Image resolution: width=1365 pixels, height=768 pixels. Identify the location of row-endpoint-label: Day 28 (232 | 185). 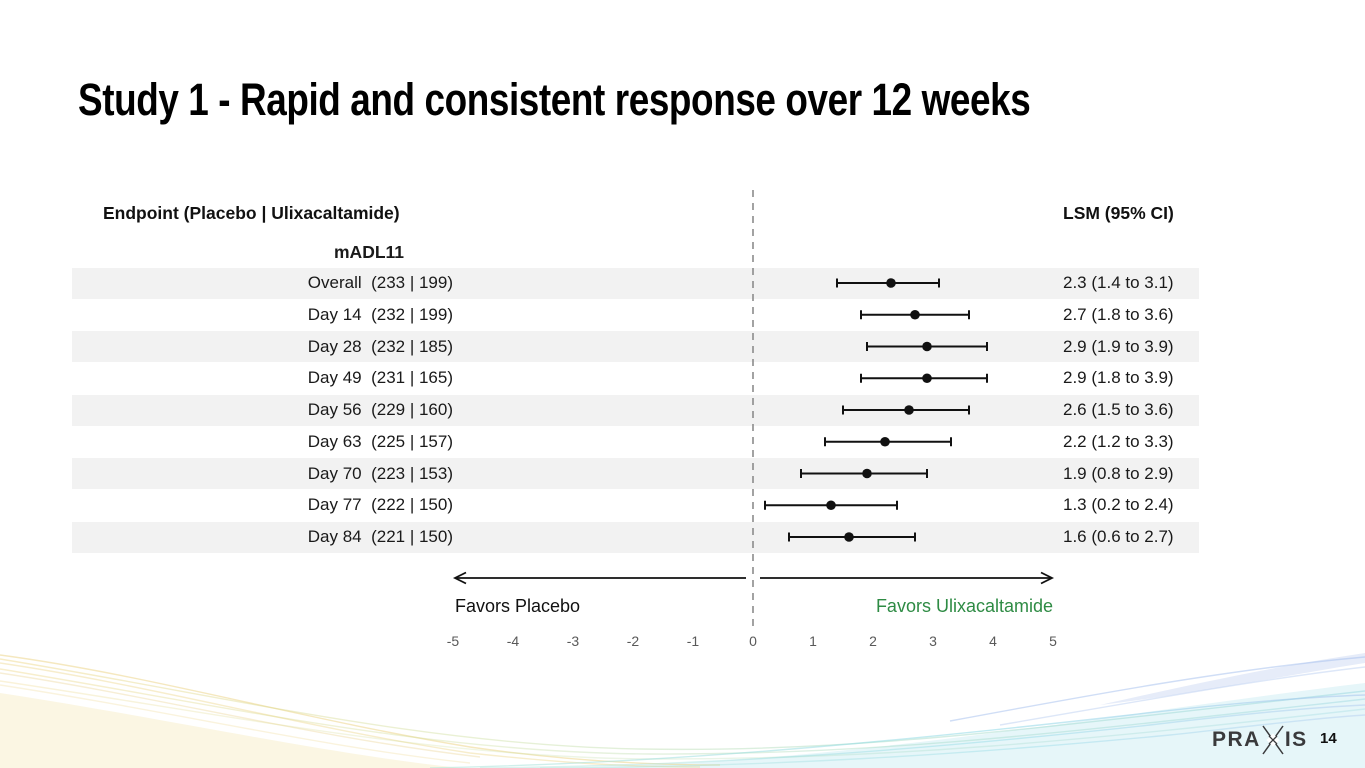
(380, 346).